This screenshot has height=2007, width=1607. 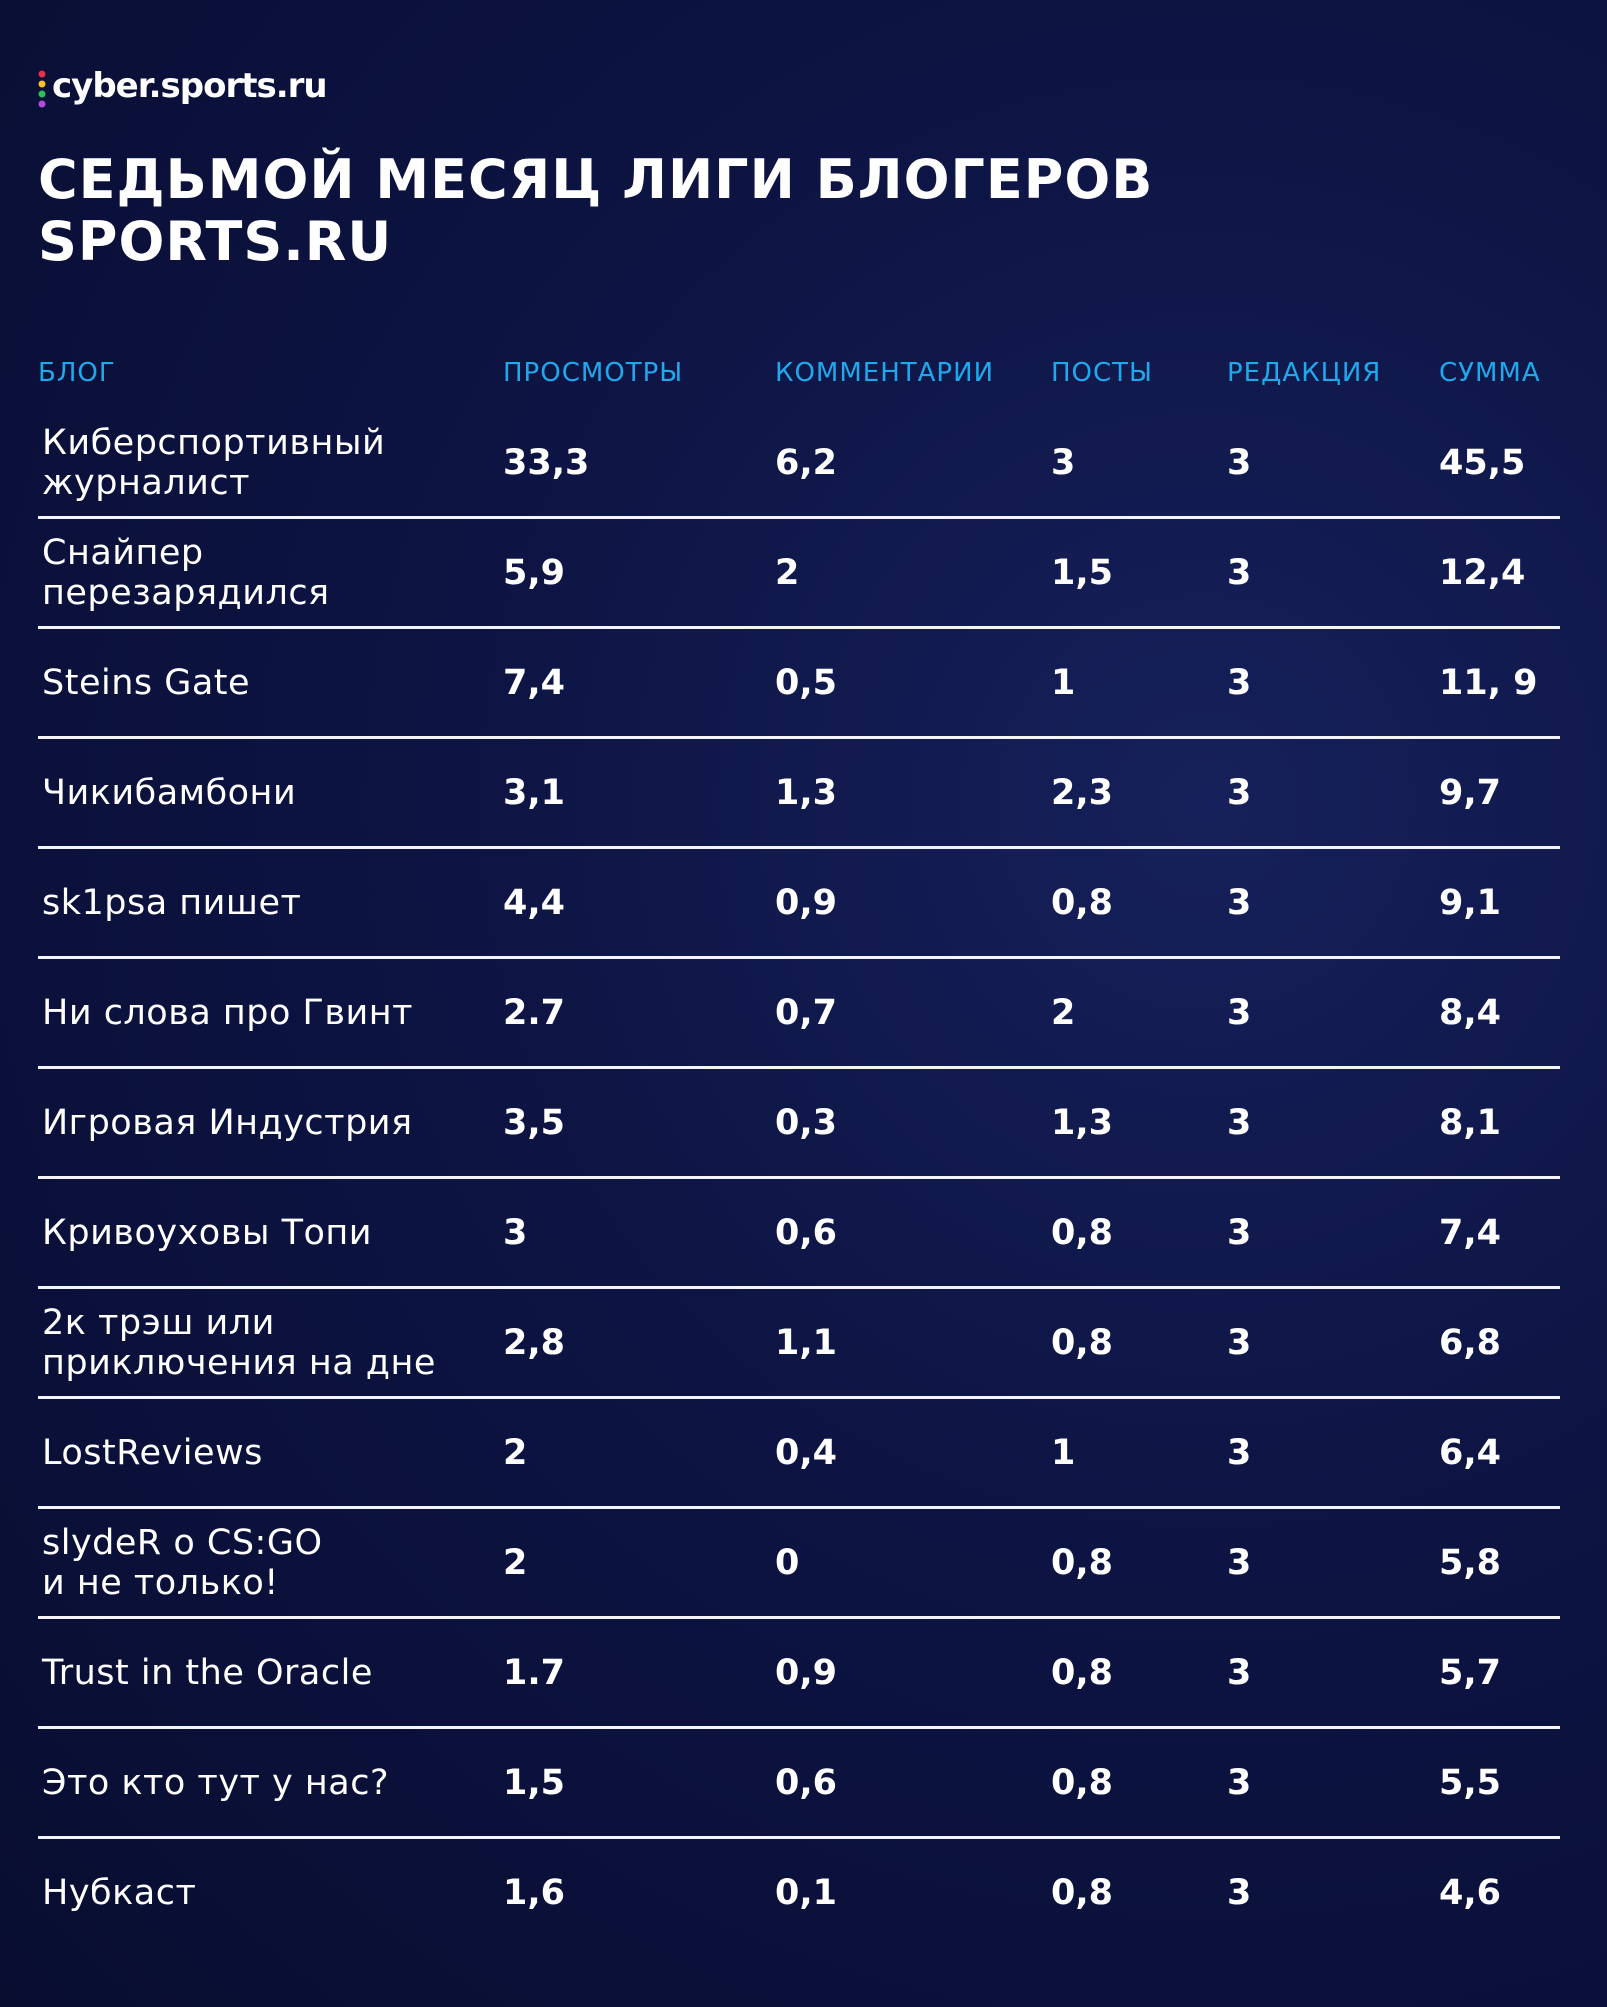 What do you see at coordinates (169, 792) in the screenshot?
I see `blog-name: Чикибамбони` at bounding box center [169, 792].